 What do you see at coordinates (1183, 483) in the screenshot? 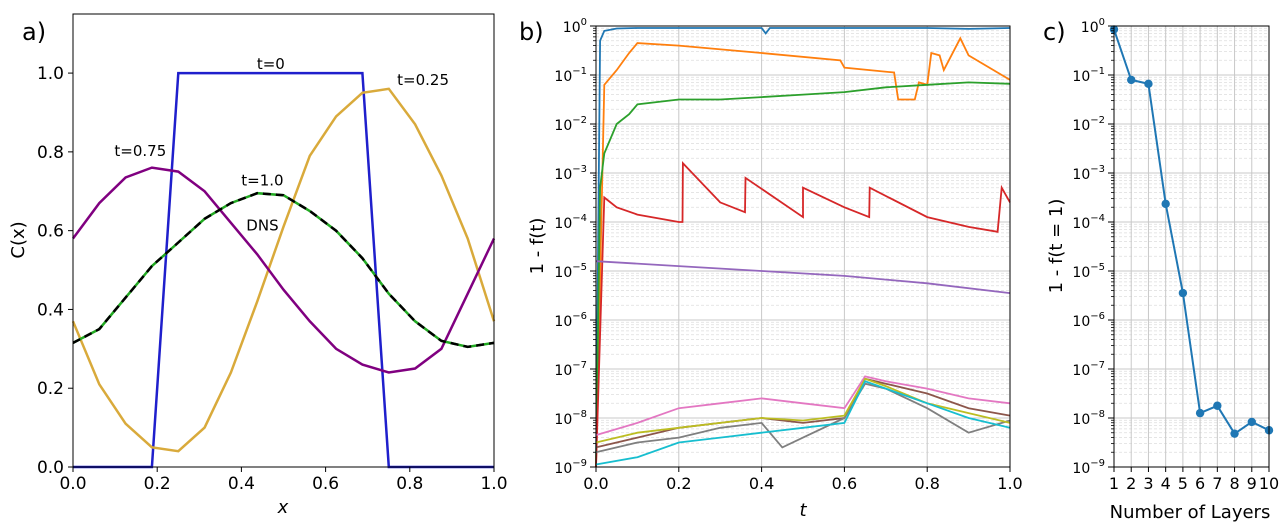
I see `c-xtick-label: 5` at bounding box center [1183, 483].